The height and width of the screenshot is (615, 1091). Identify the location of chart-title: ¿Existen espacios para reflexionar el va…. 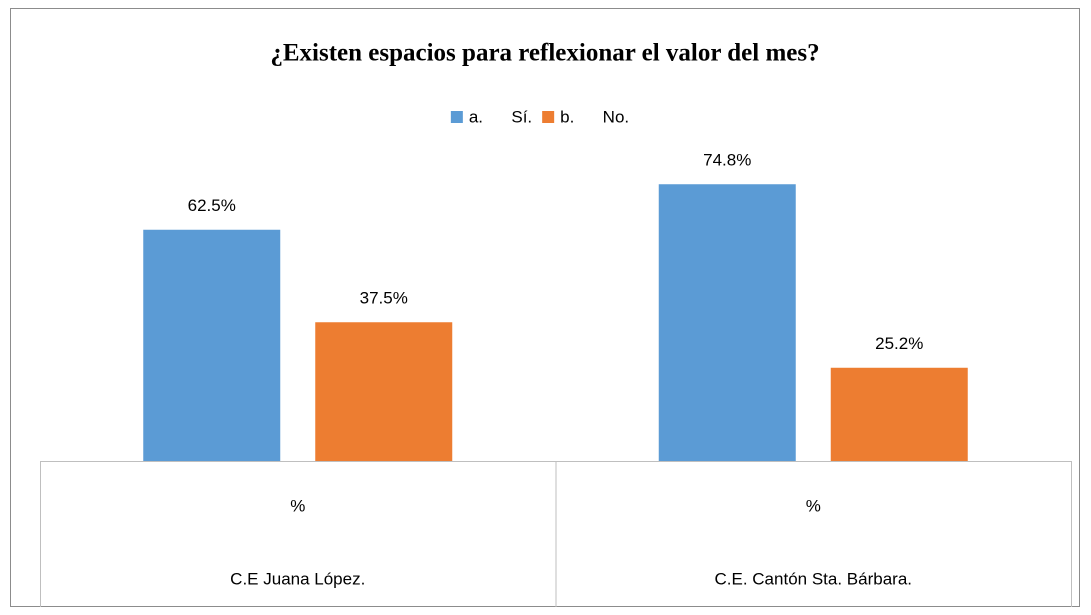
(544, 53).